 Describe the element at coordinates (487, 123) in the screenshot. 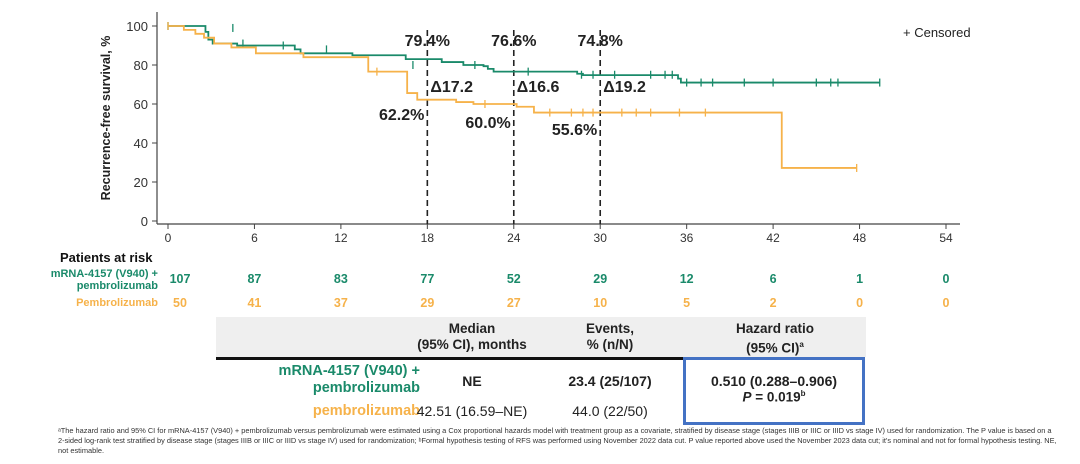

I see `annotation-mono: 60.0%` at that location.